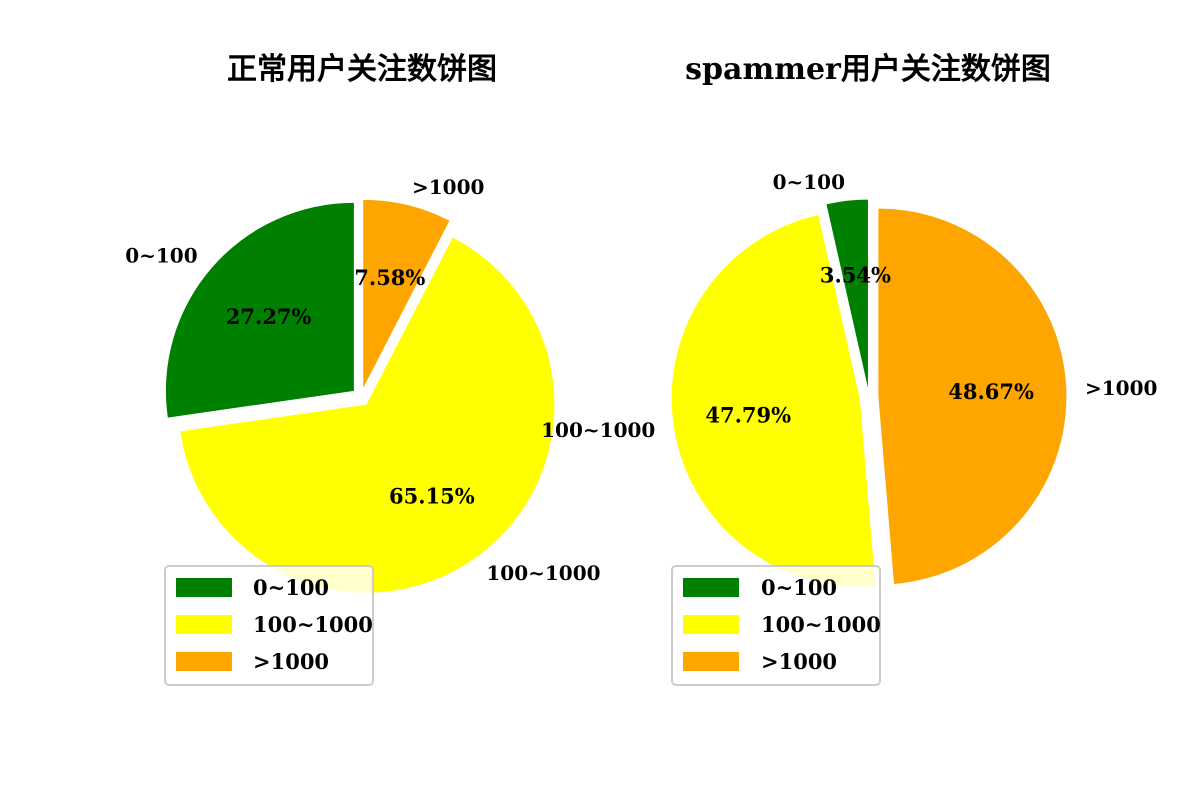  I want to click on percent-label-100-1000: 65.15%, so click(432, 496).